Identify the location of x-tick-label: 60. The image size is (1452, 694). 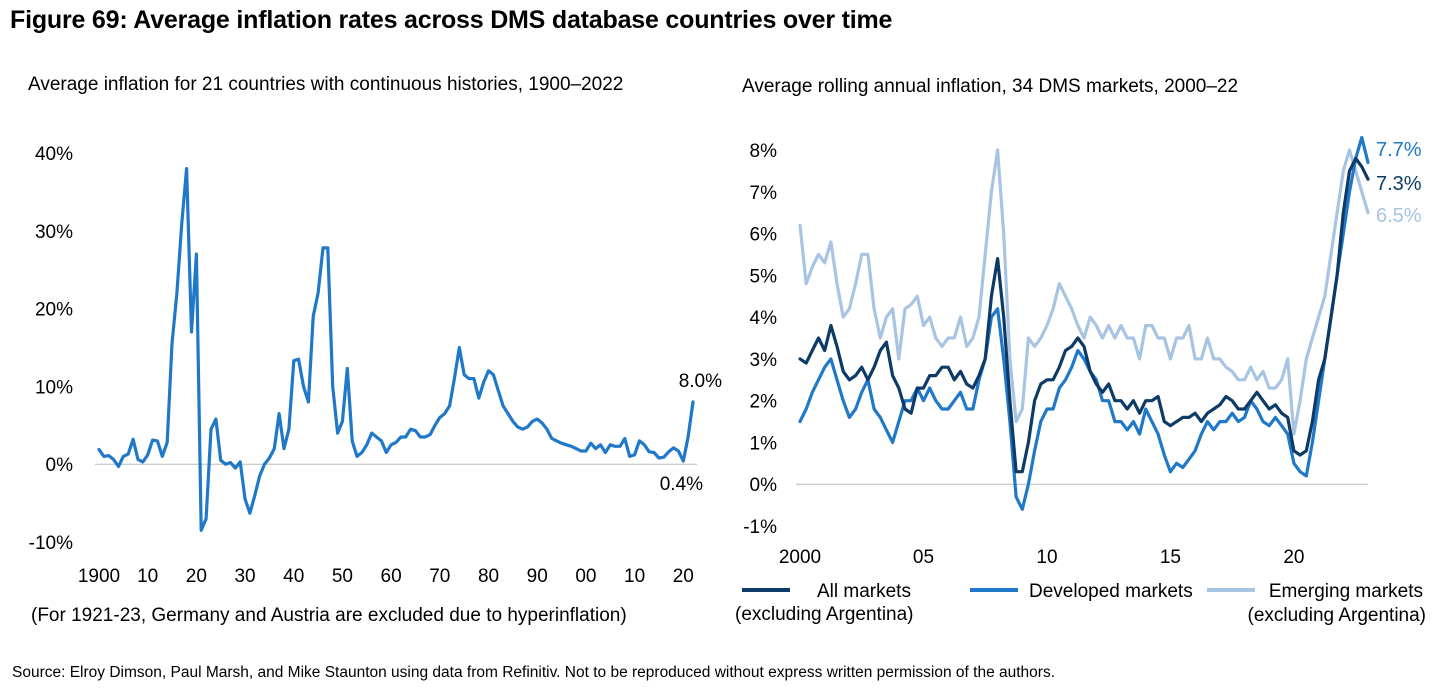
(391, 576).